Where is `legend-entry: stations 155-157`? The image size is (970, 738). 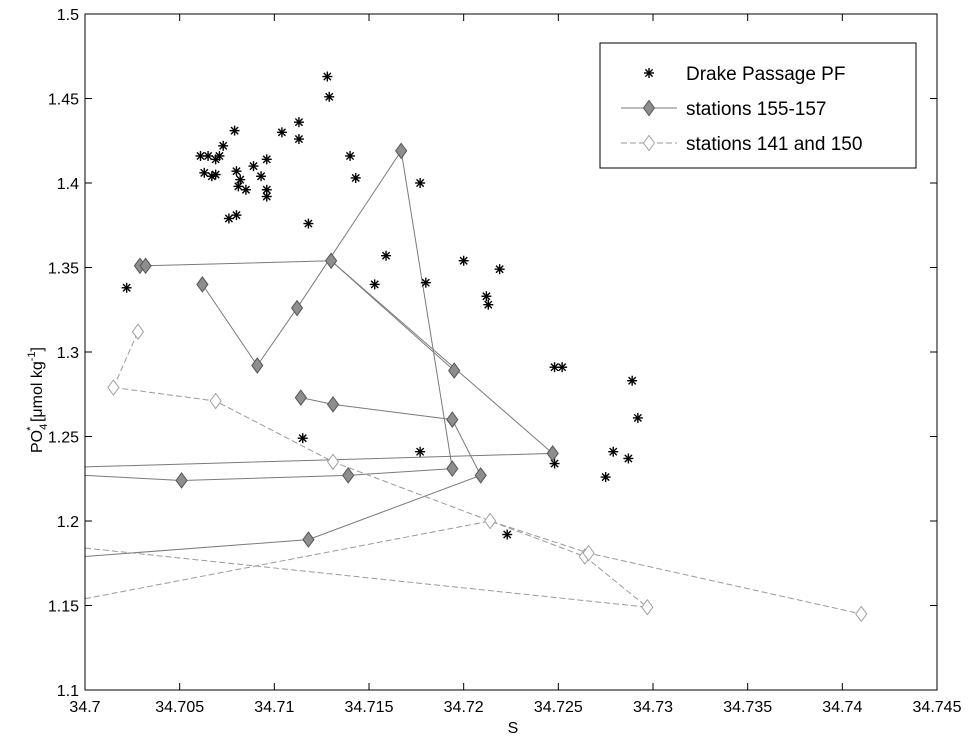
legend-entry: stations 155-157 is located at coordinates (724, 109).